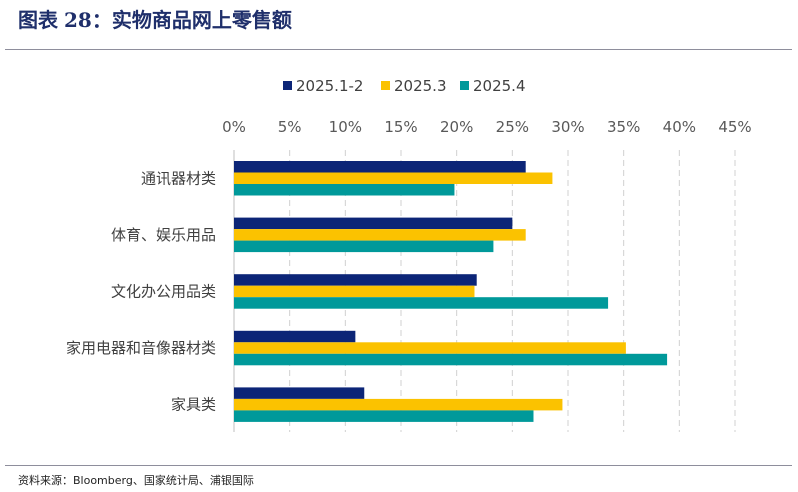  I want to click on category-label: 家具类, so click(193, 405).